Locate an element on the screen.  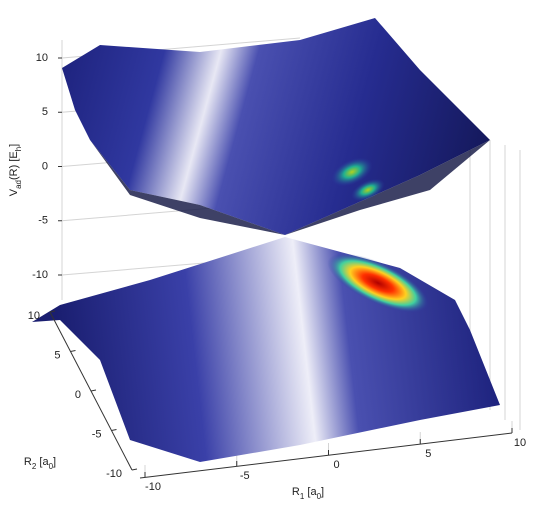
y-tick-label: 0 is located at coordinates (78, 395).